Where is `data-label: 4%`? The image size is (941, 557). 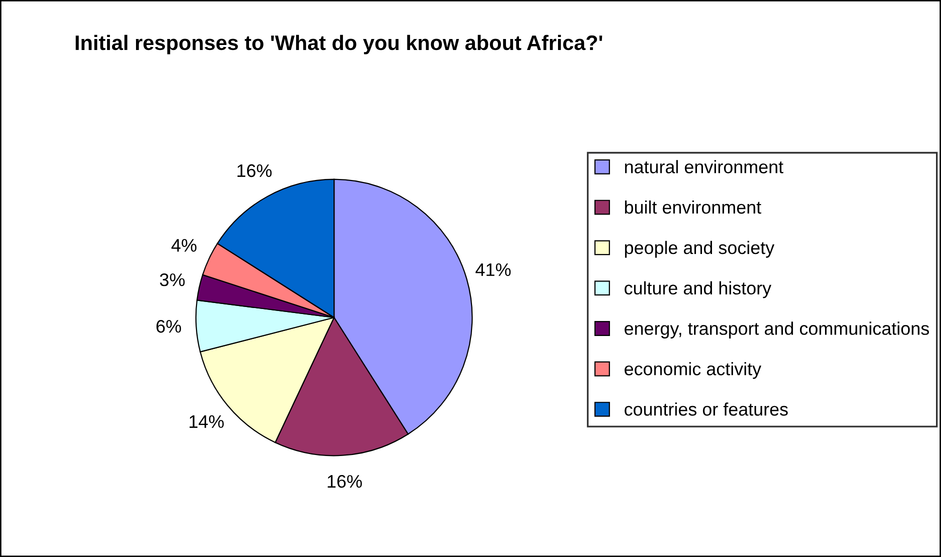 data-label: 4% is located at coordinates (183, 245).